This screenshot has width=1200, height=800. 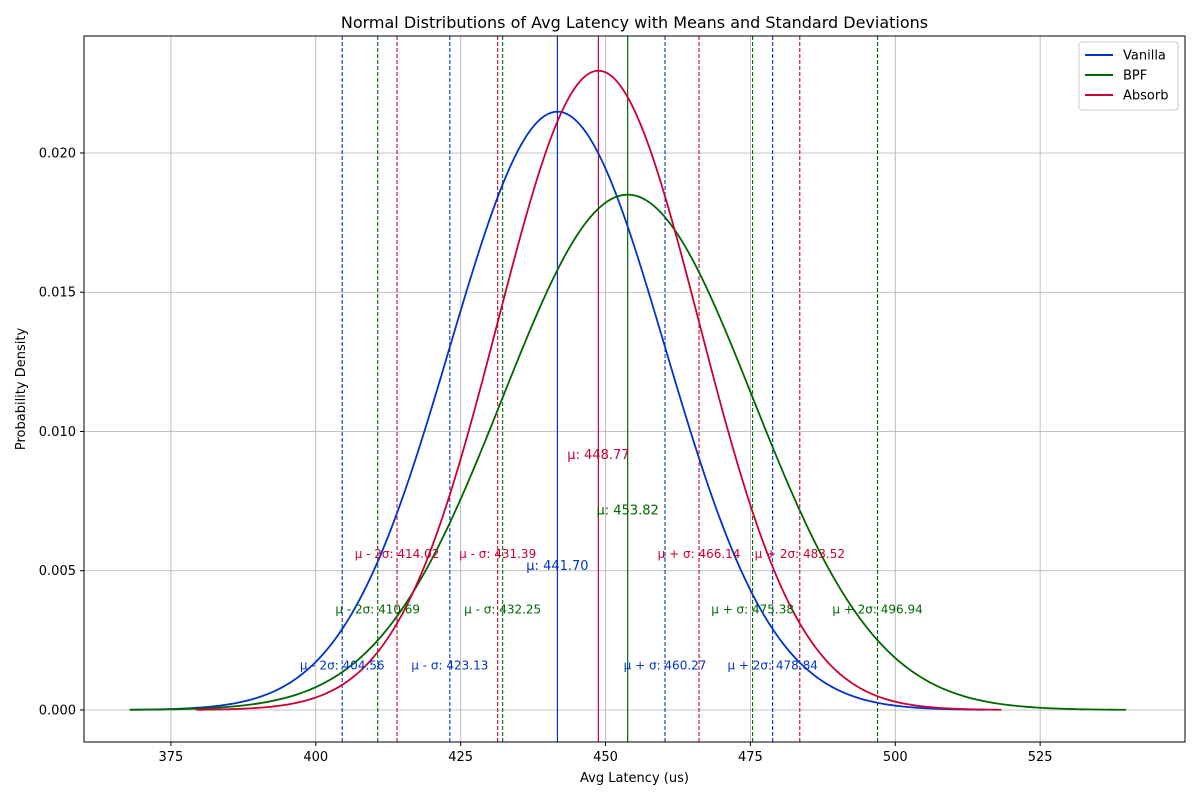 What do you see at coordinates (772, 665) in the screenshot?
I see `vanilla-sigma-label: μ + 2σ: 478.84` at bounding box center [772, 665].